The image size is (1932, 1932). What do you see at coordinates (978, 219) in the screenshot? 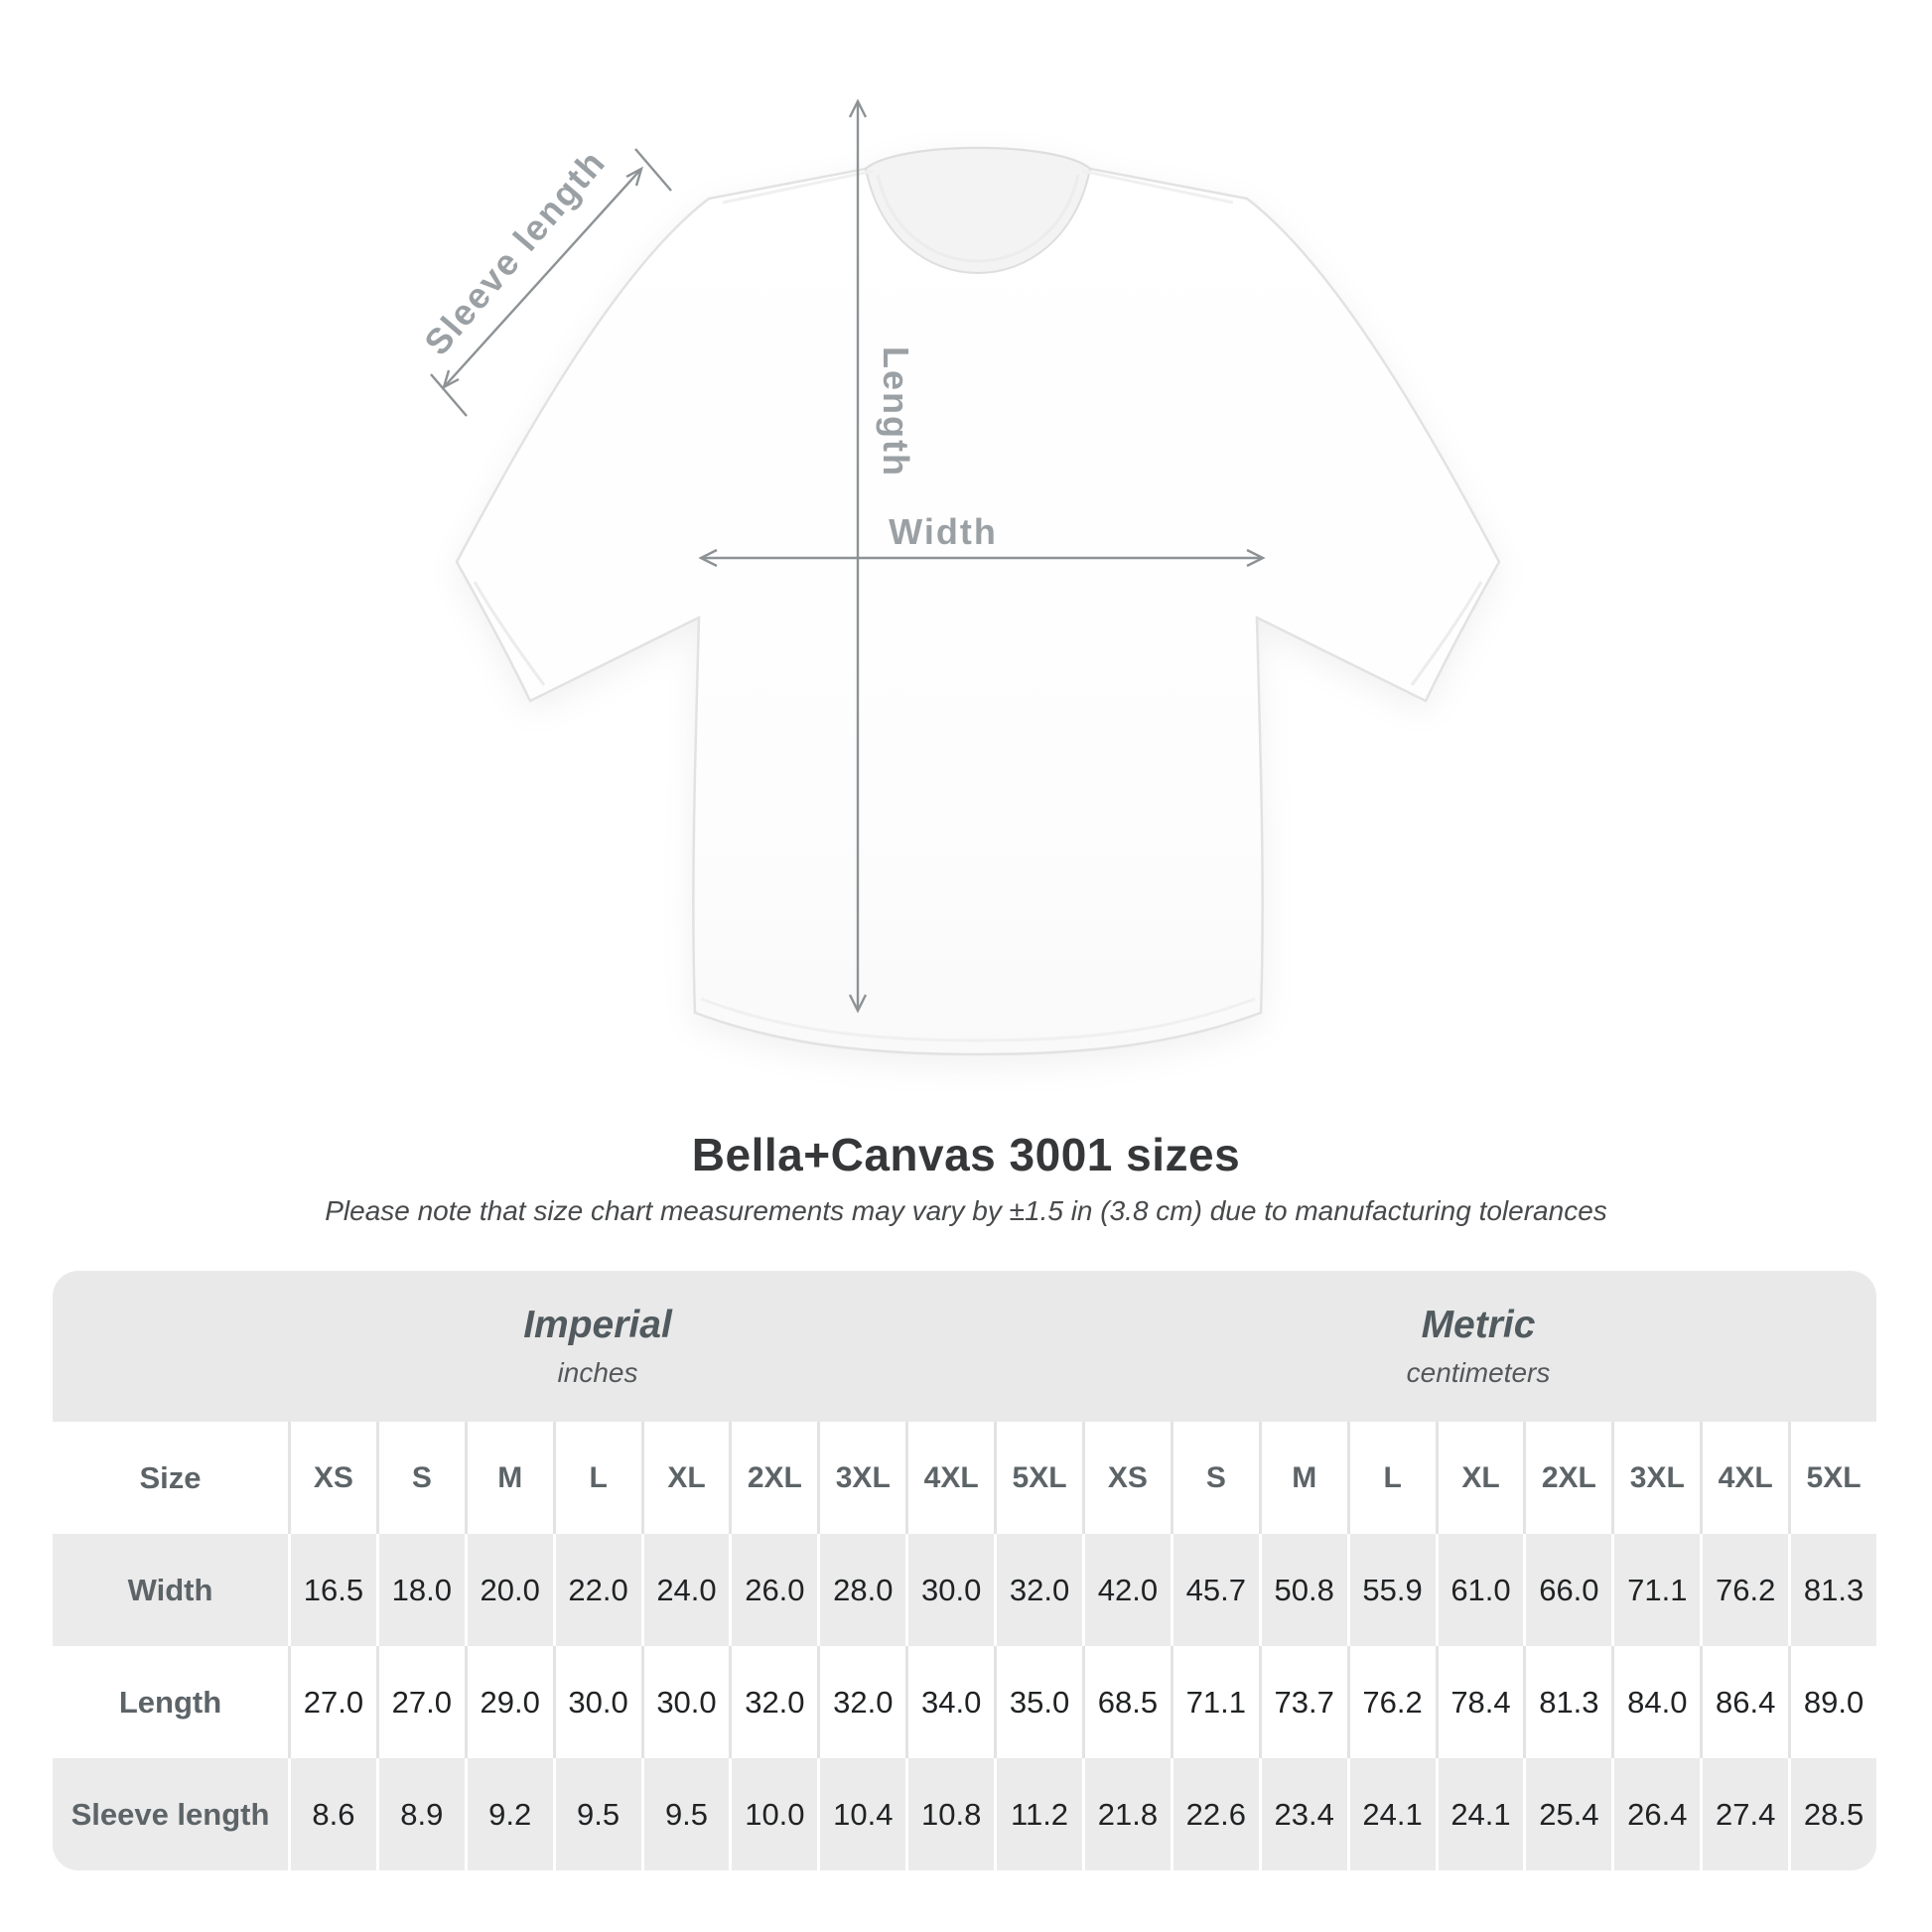
I see `collar-ribbing-seam` at bounding box center [978, 219].